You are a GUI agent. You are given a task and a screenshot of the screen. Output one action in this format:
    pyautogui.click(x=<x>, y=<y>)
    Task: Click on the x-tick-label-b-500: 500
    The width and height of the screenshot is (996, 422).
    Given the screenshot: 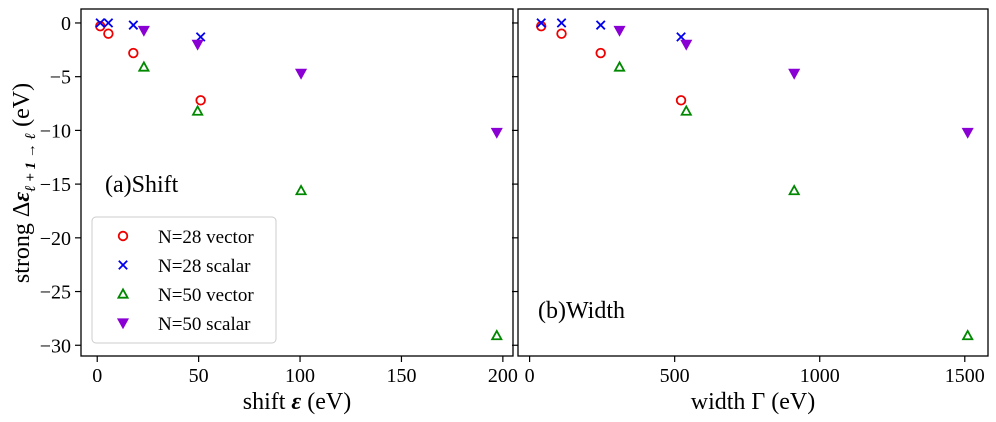 What is the action you would take?
    pyautogui.click(x=675, y=376)
    